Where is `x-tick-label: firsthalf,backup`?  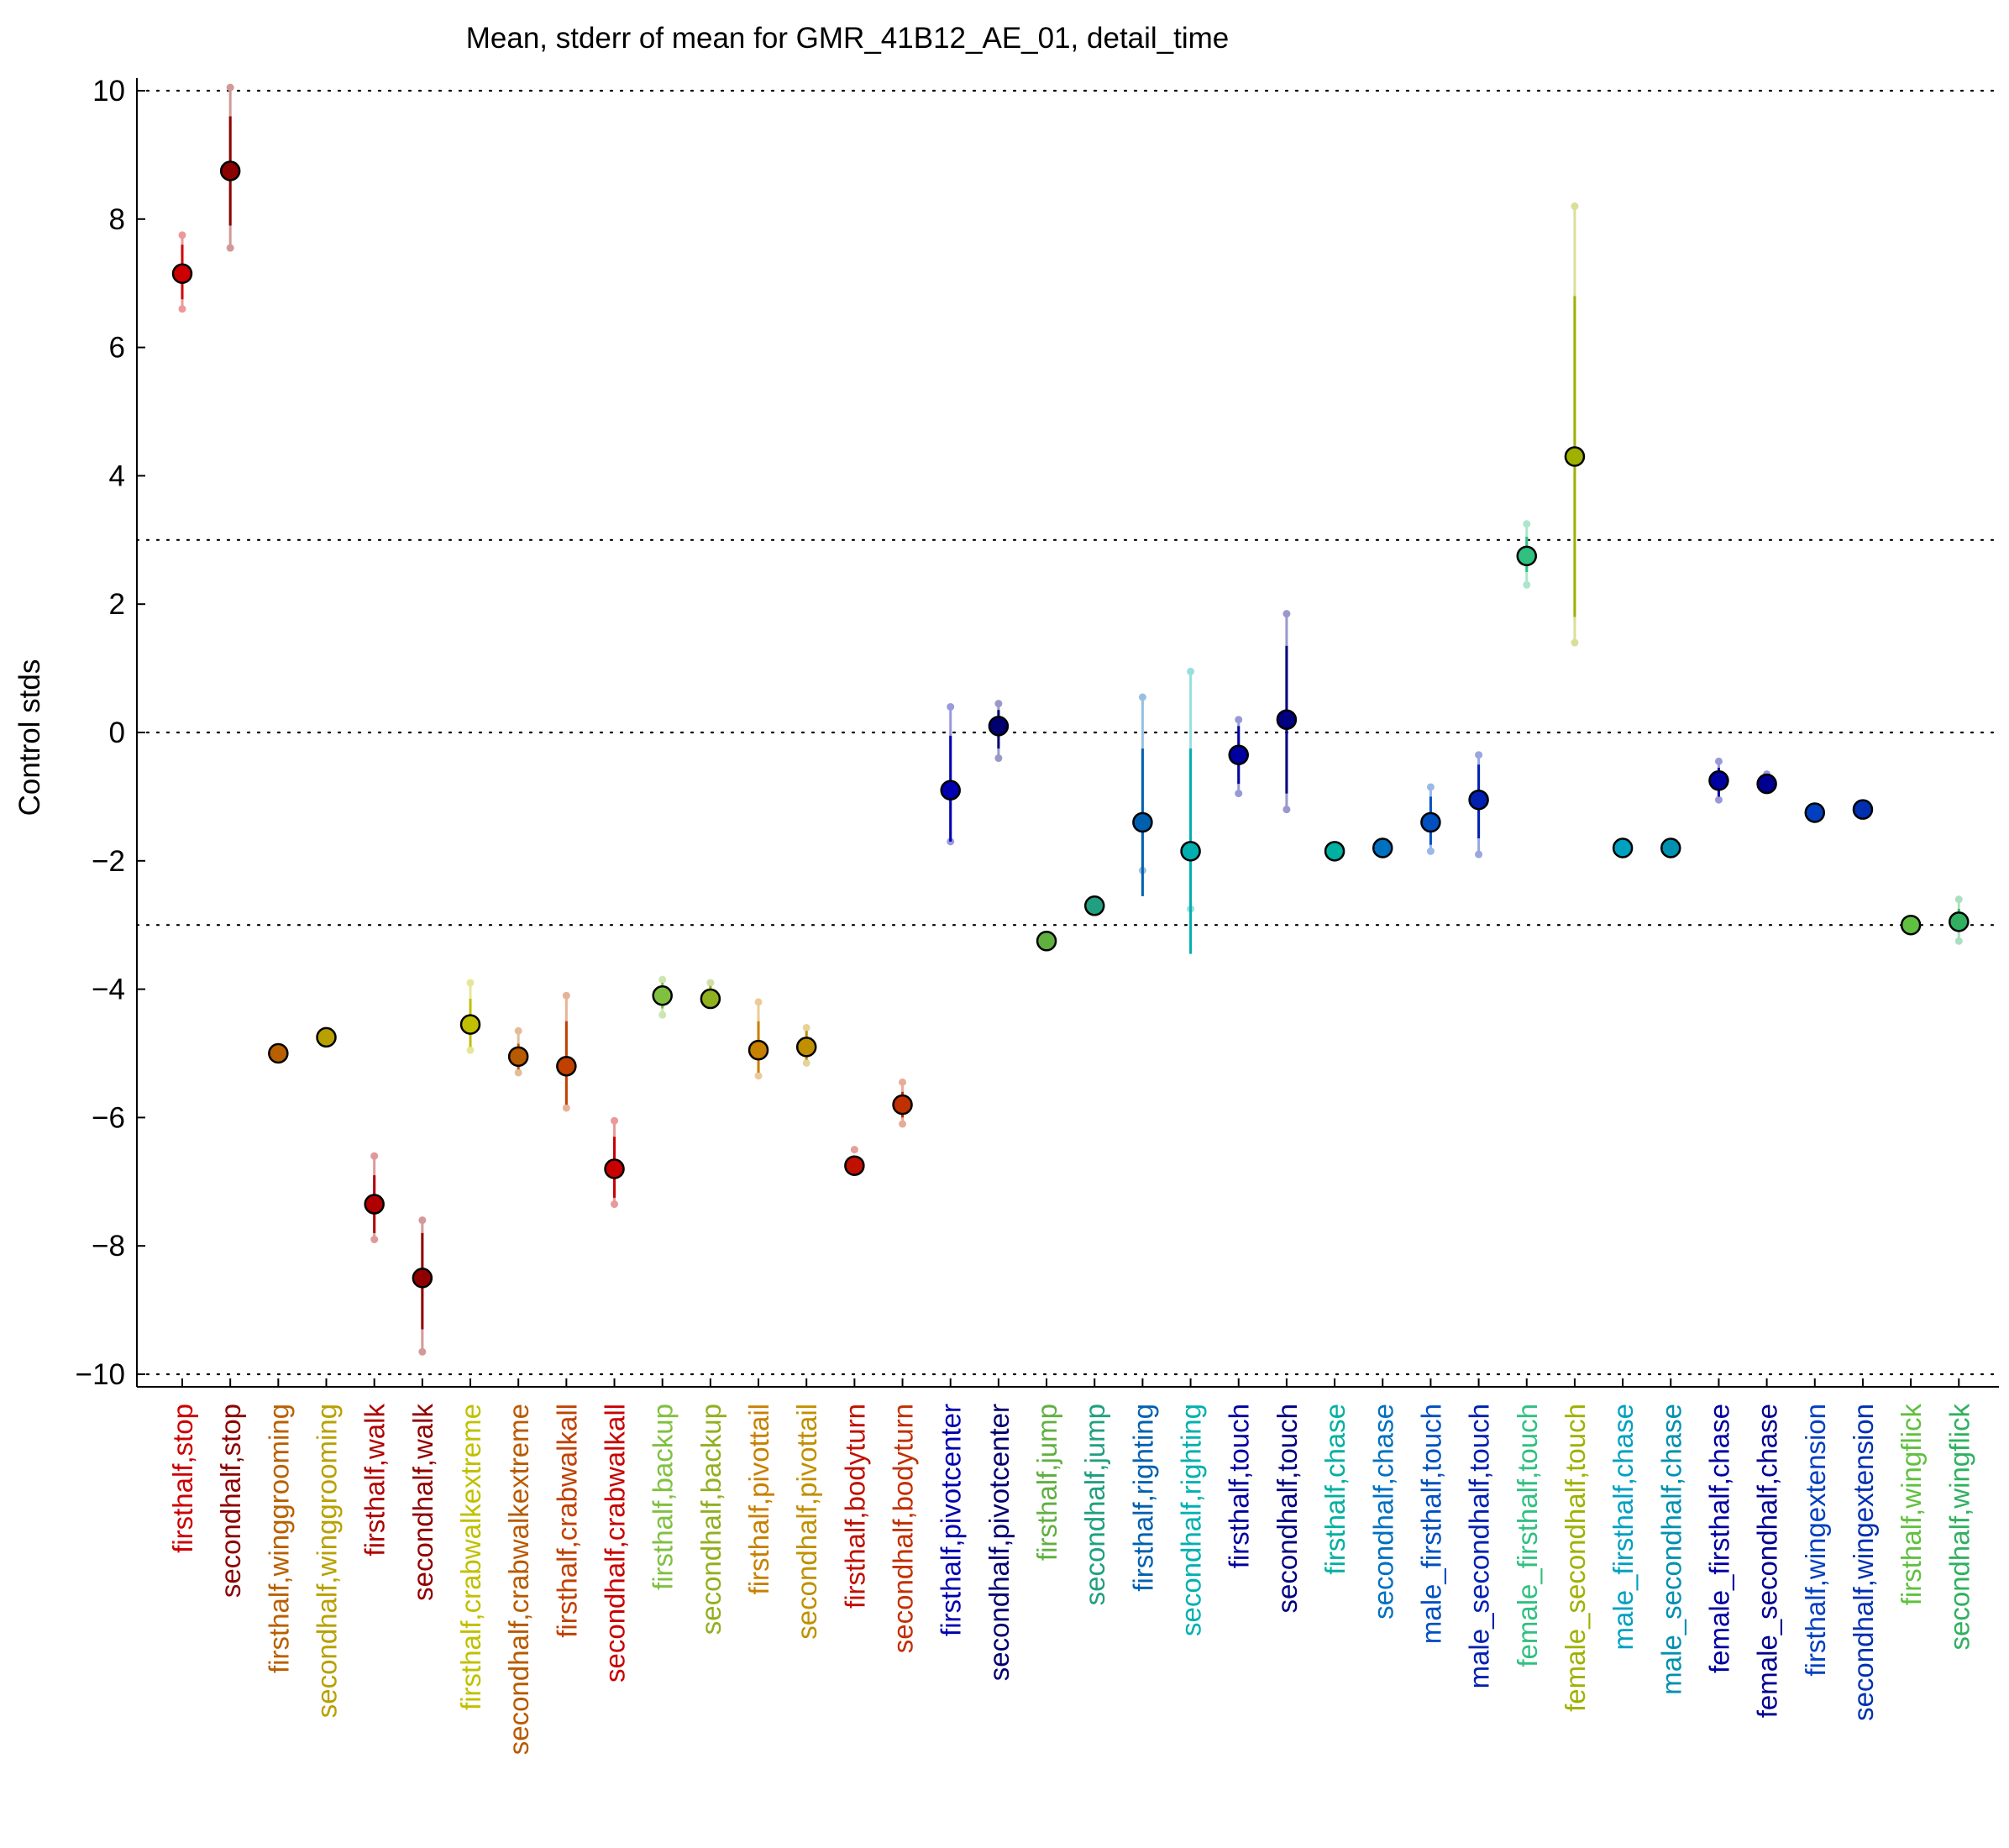 x-tick-label: firsthalf,backup is located at coordinates (663, 1497).